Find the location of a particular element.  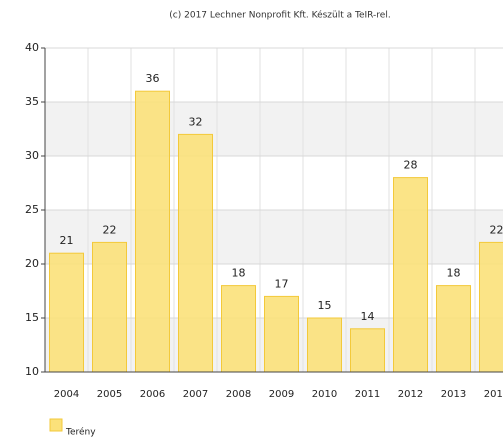

value-label: 15 is located at coordinates (325, 305).